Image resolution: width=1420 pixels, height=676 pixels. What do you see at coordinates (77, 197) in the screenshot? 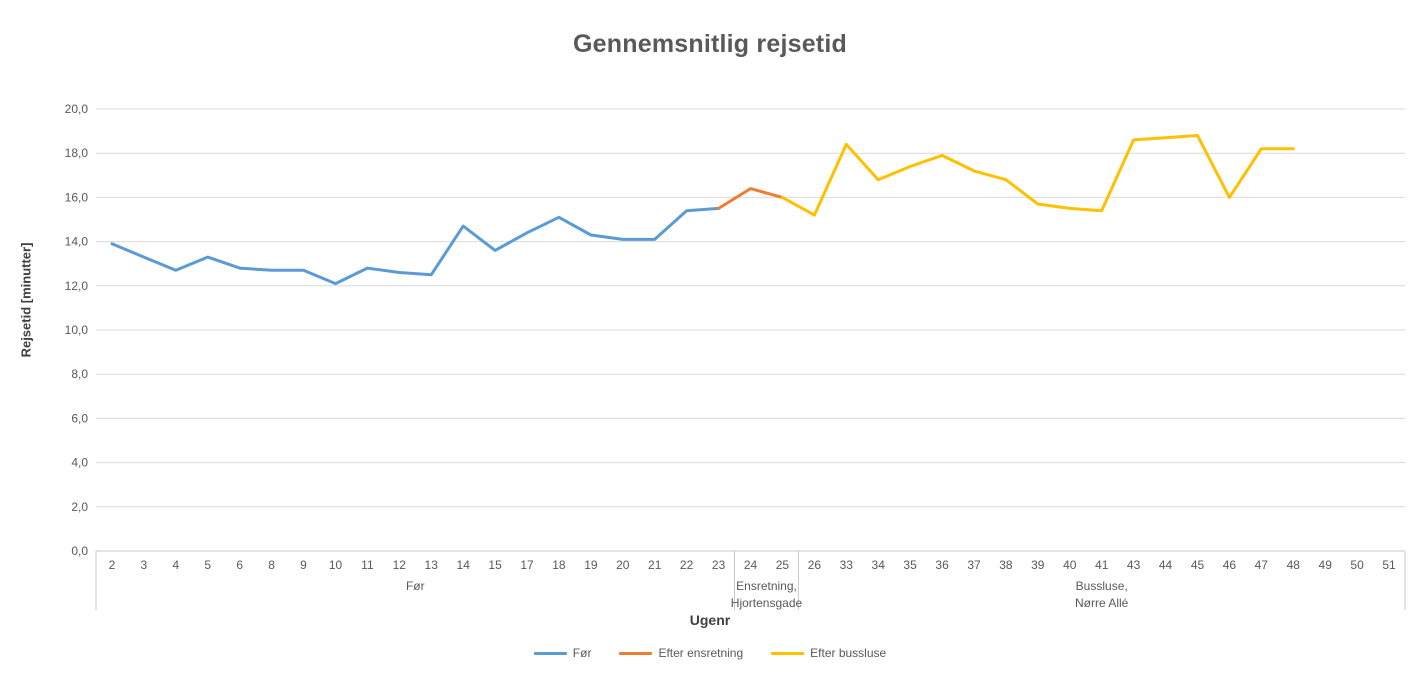
I see `y-tick-label: 16,0` at bounding box center [77, 197].